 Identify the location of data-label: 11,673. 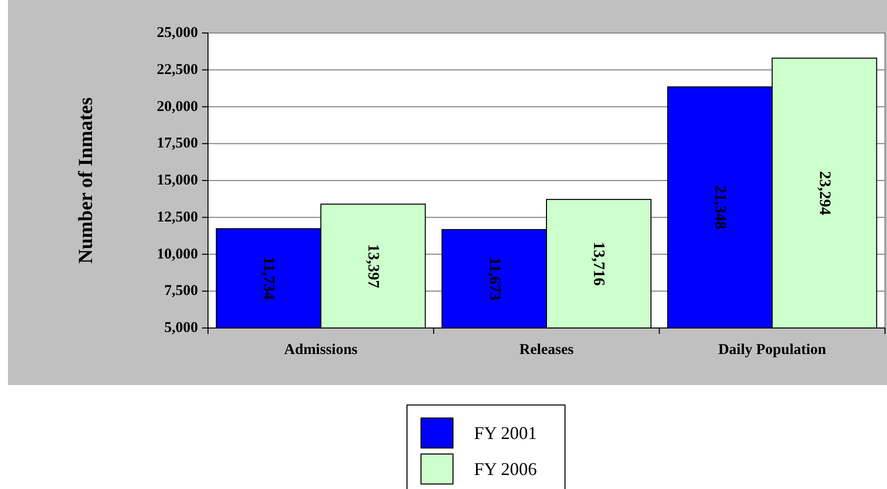
(494, 278).